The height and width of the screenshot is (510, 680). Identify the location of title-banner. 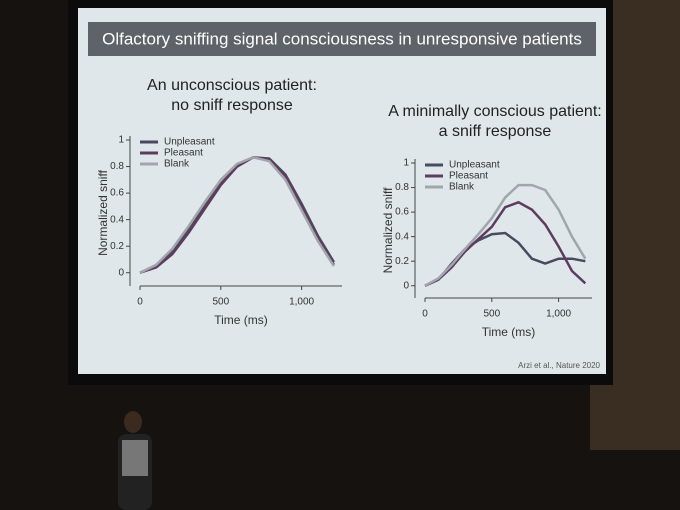
(342, 39).